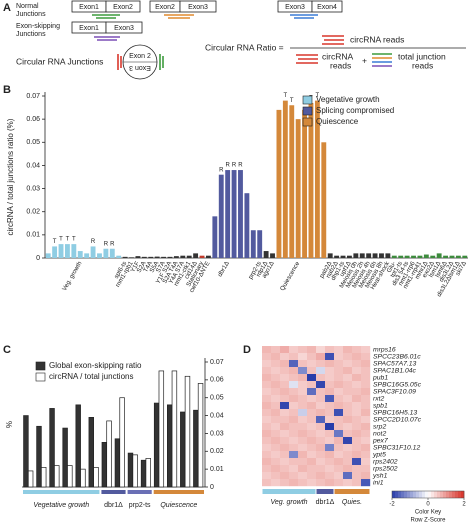 The width and height of the screenshot is (474, 527). I want to click on row-label: SPAC1B1.04c, so click(395, 370).